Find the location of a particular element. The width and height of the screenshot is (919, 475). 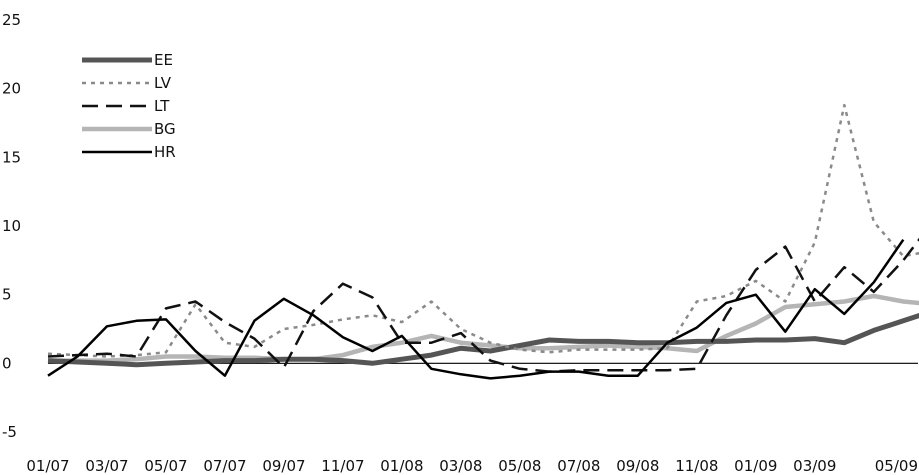

x-tick-label: 05/07 is located at coordinates (165, 466).